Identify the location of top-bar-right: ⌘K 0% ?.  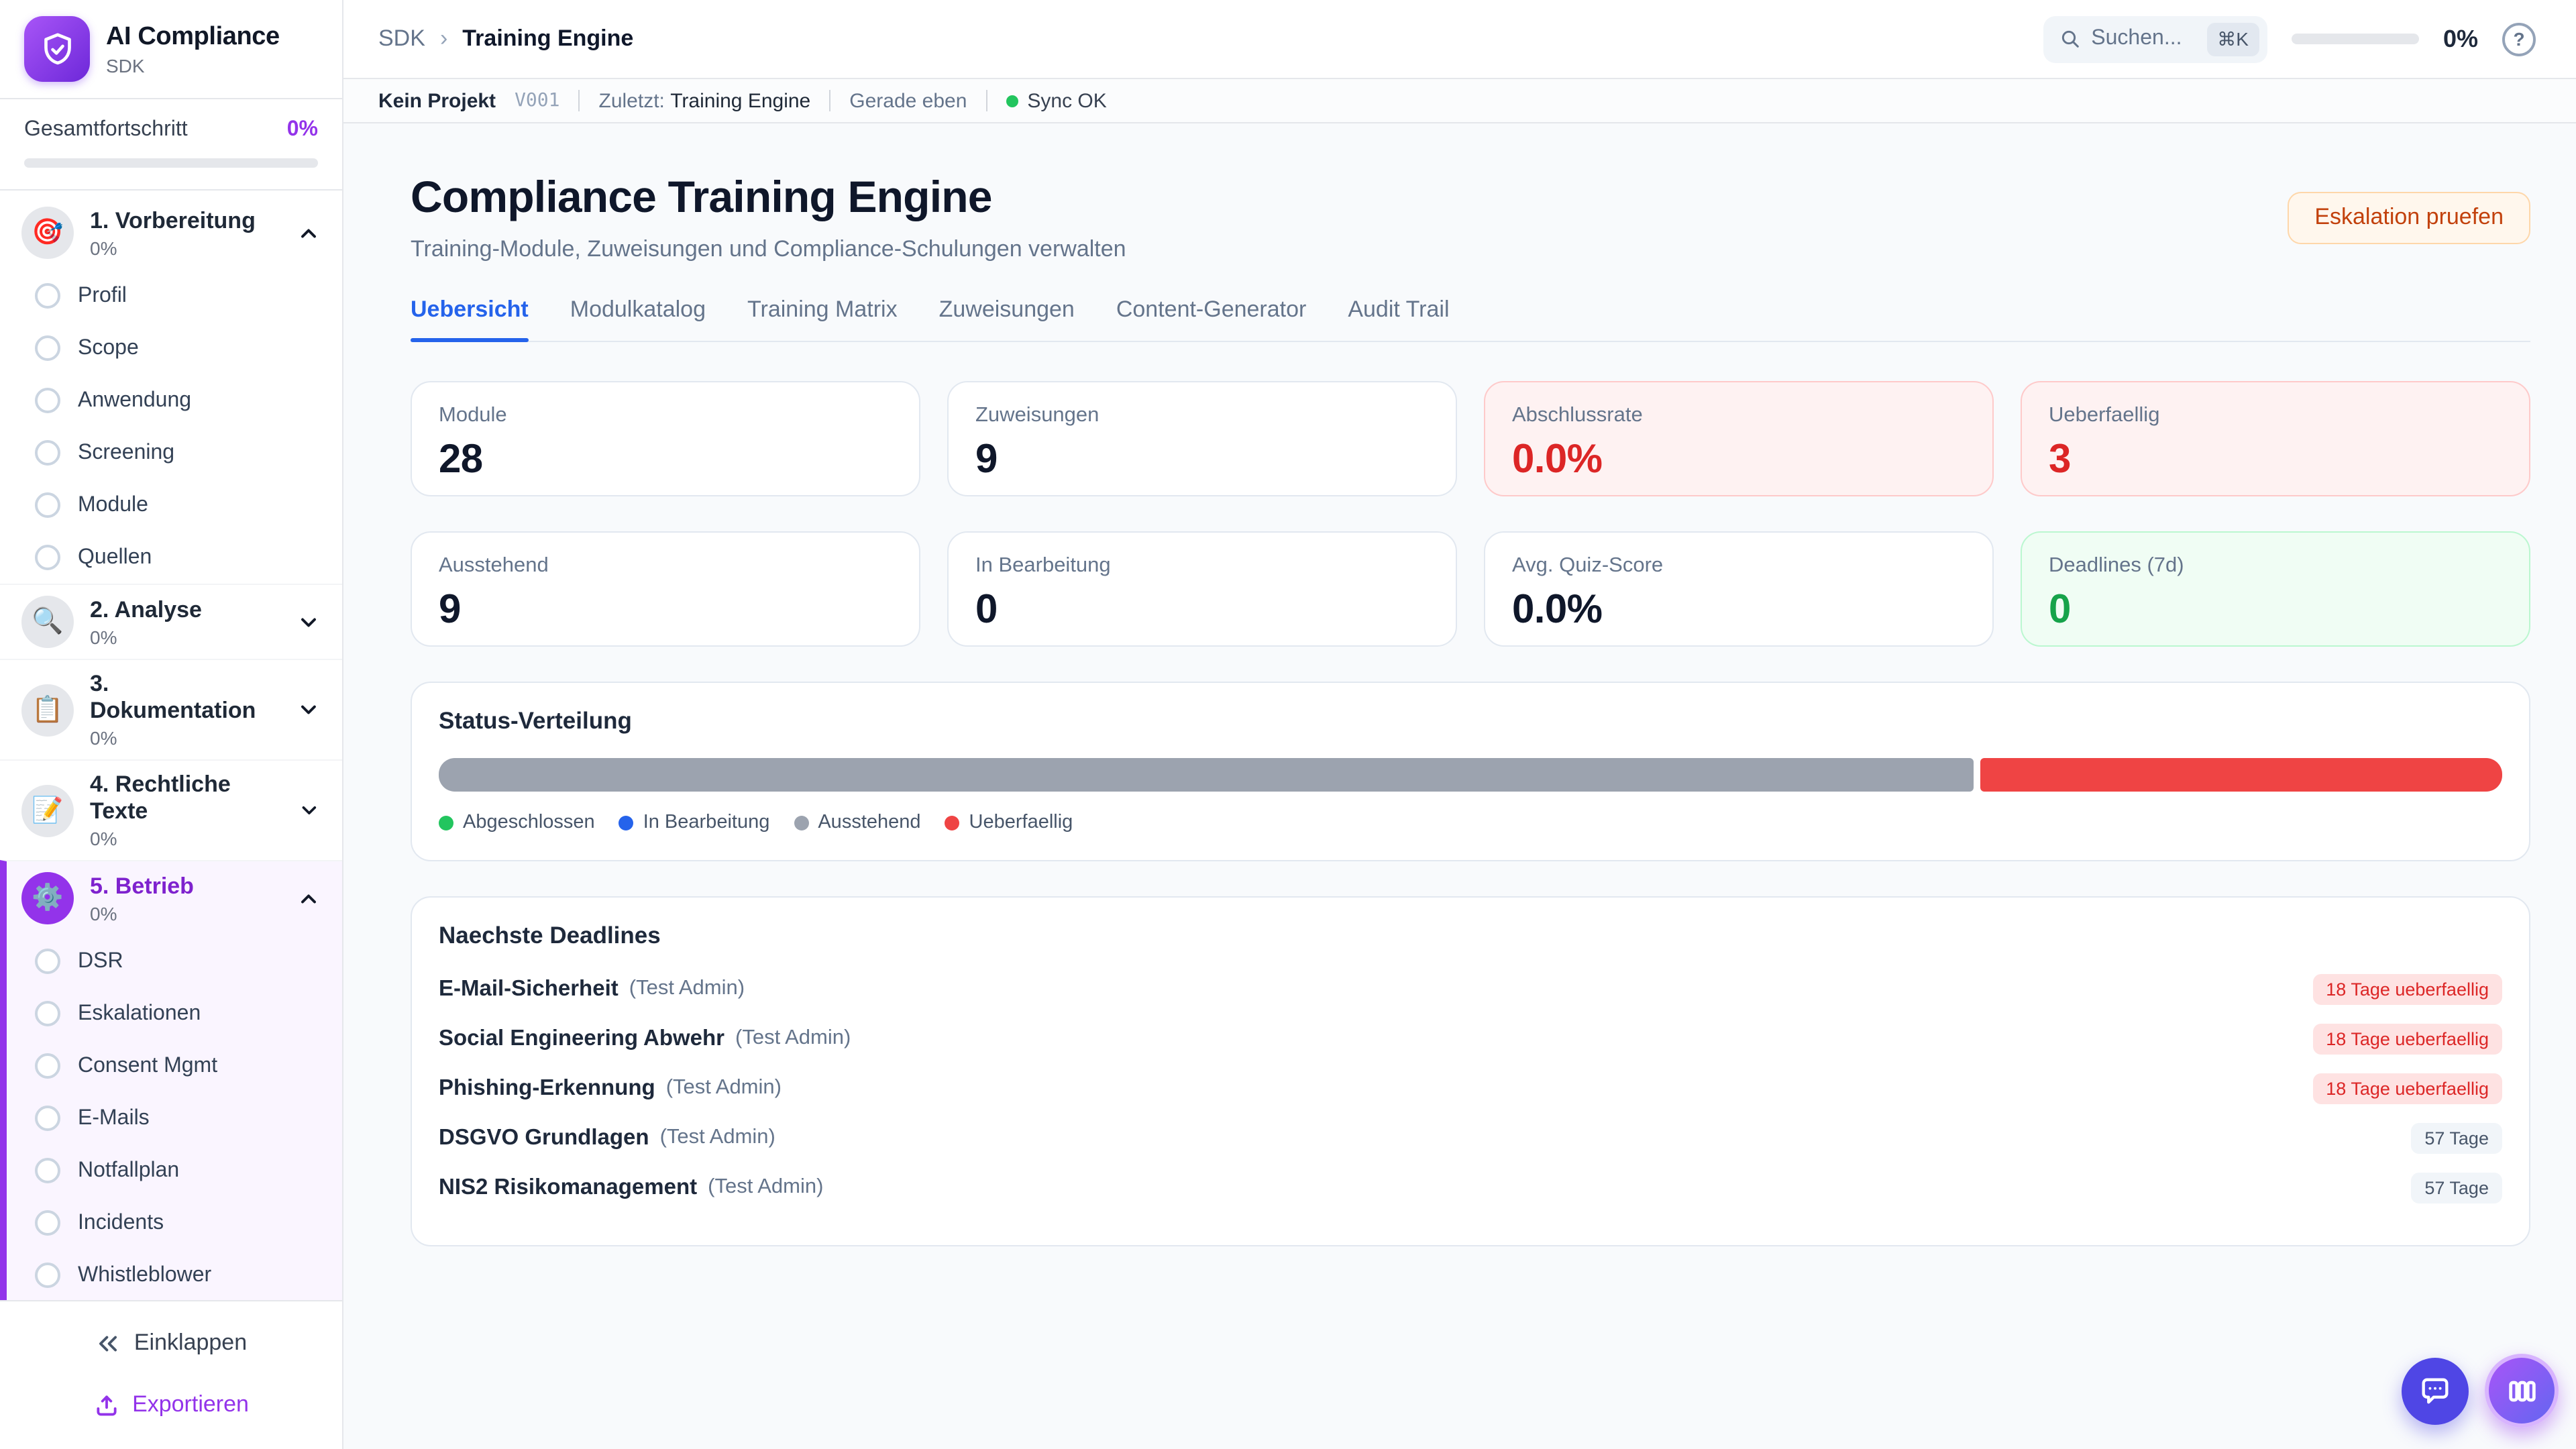
(2289, 38).